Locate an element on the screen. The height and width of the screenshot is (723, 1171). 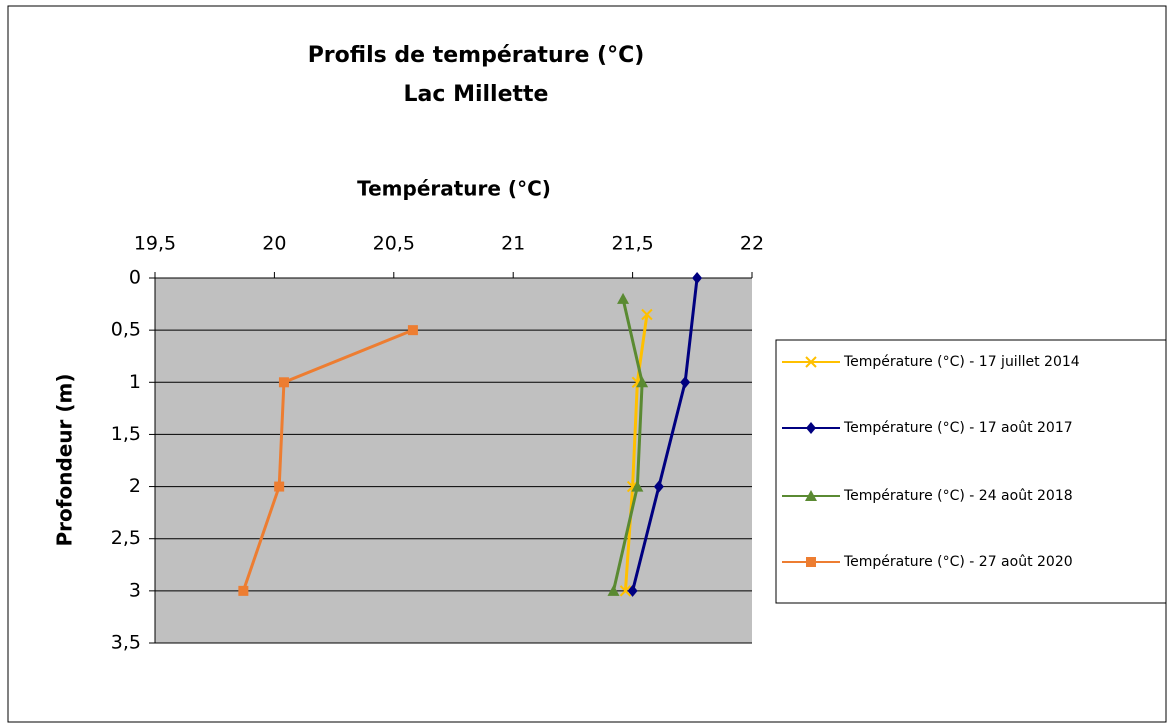
y-tick-label: 0 is located at coordinates (135, 278).